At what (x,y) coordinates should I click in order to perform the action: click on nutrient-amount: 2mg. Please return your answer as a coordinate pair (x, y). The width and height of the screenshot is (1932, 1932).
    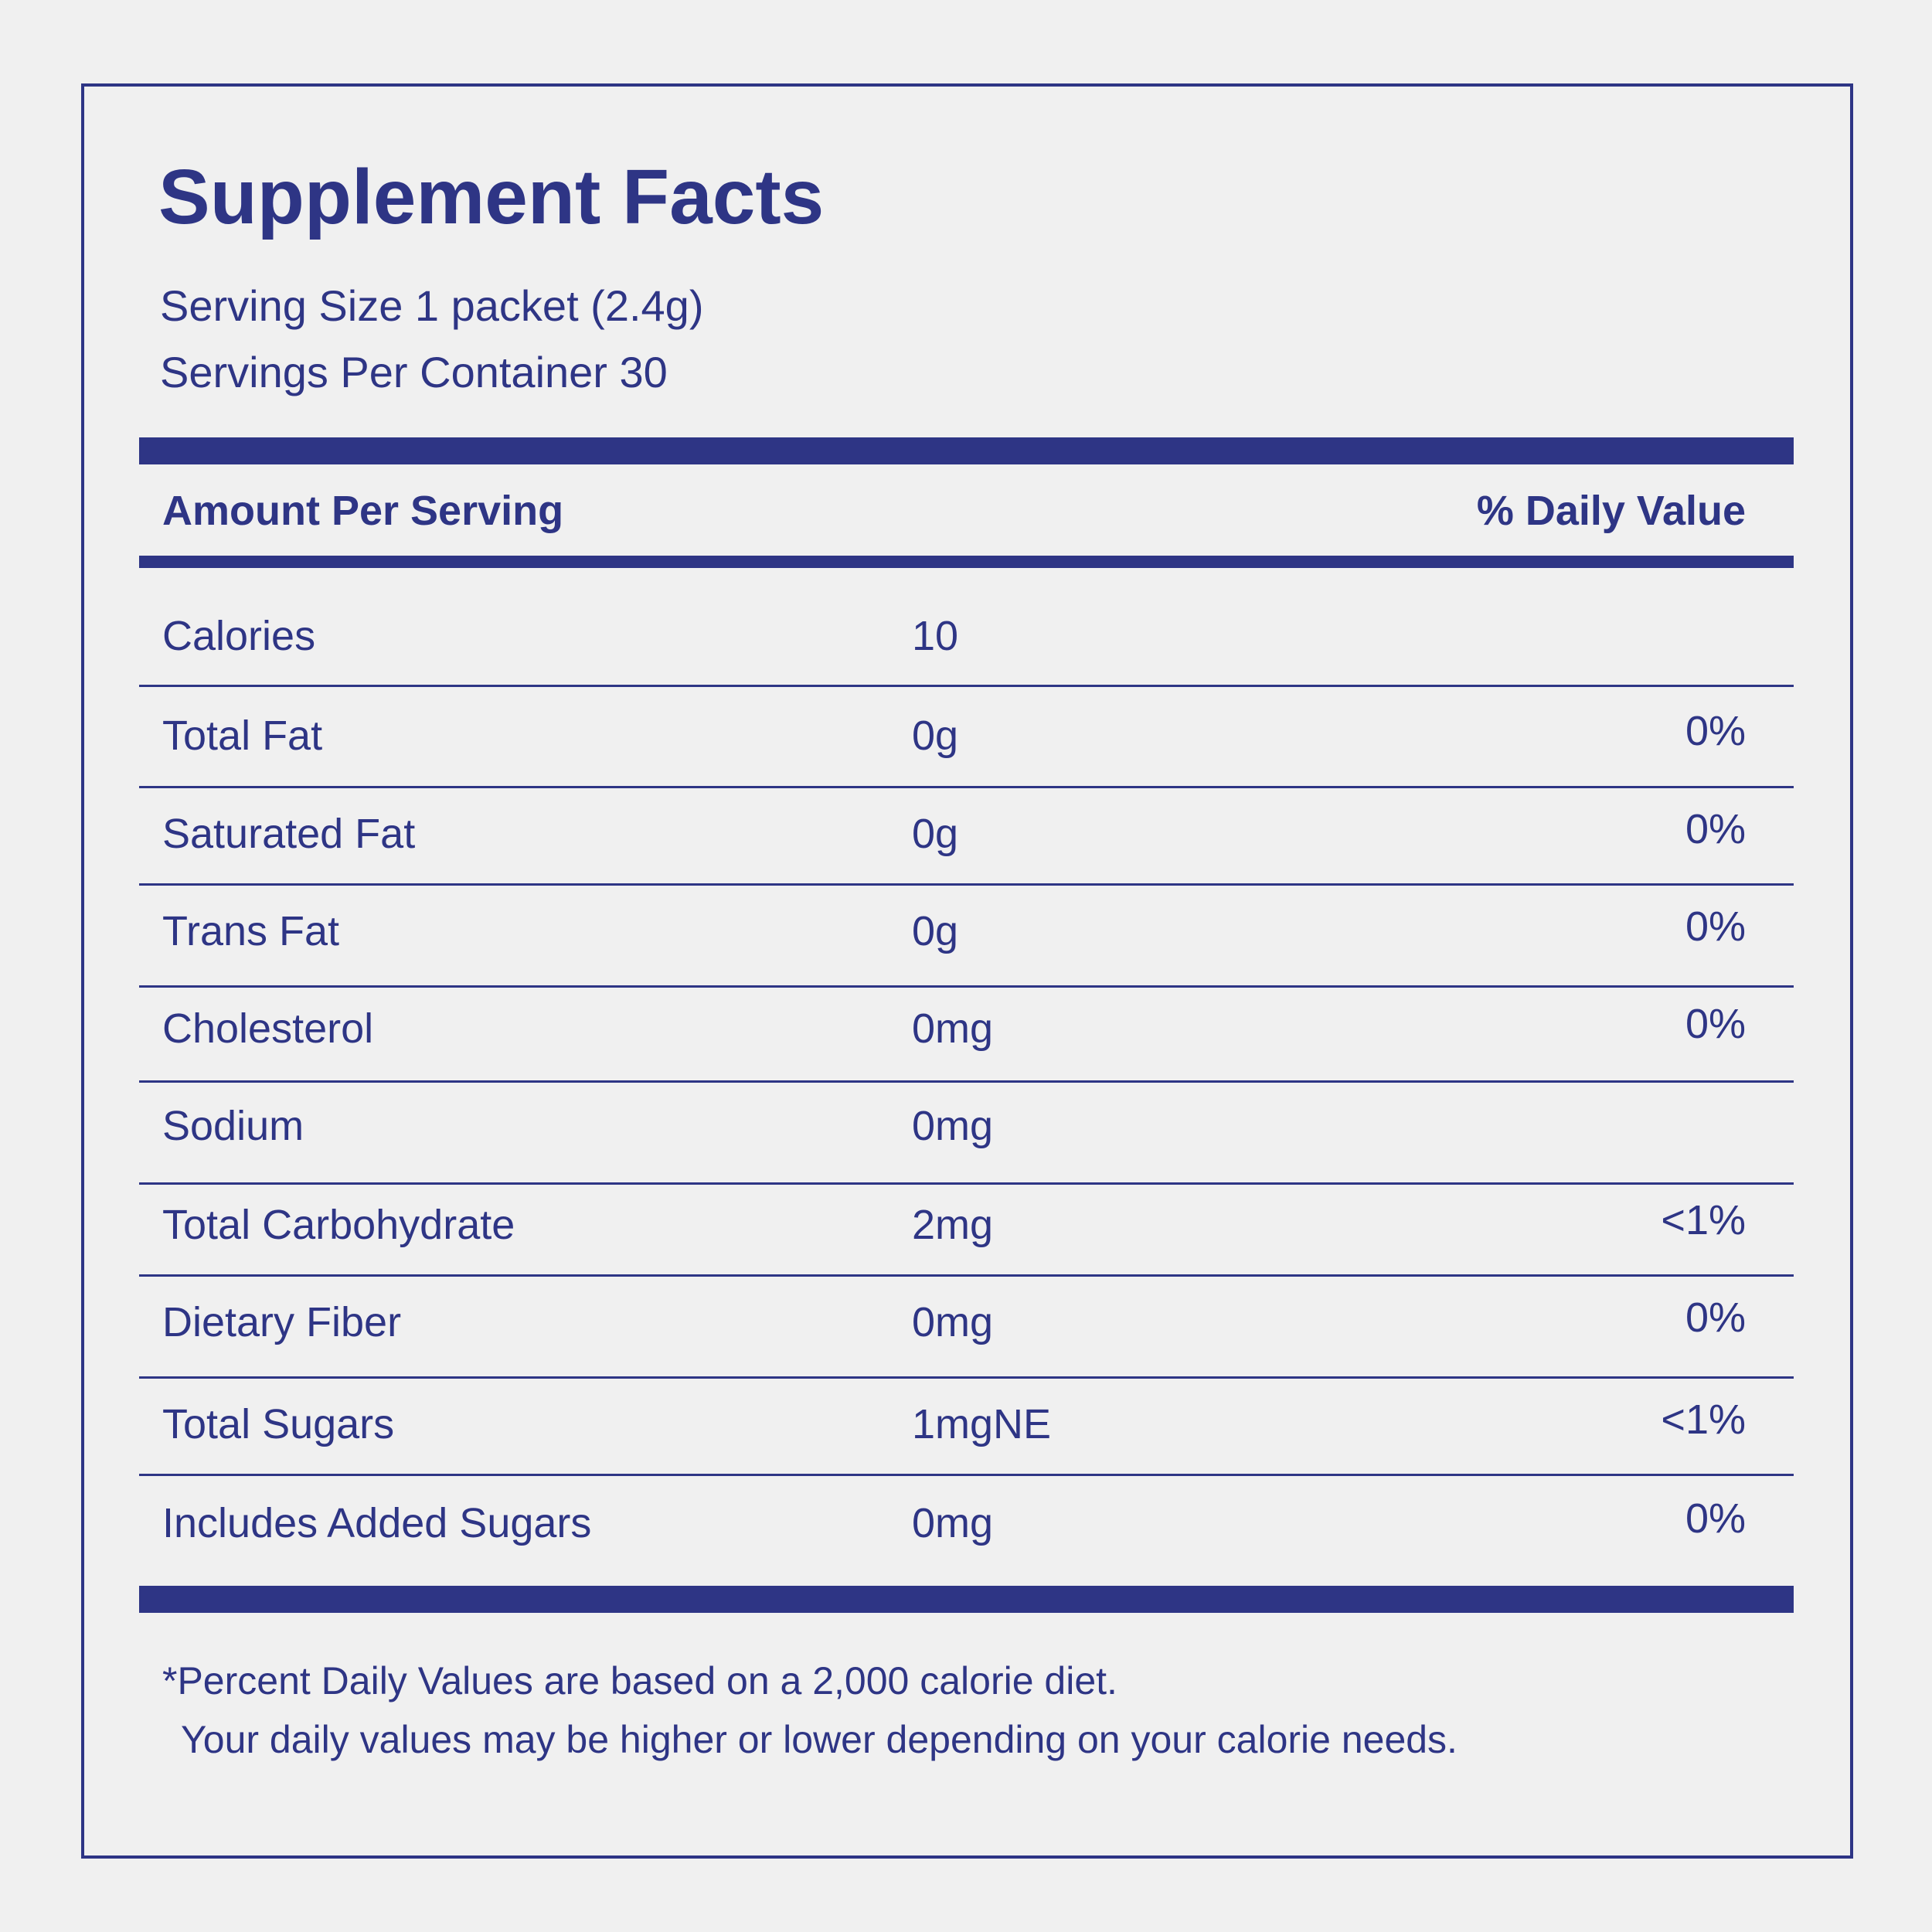
    Looking at the image, I should click on (953, 1225).